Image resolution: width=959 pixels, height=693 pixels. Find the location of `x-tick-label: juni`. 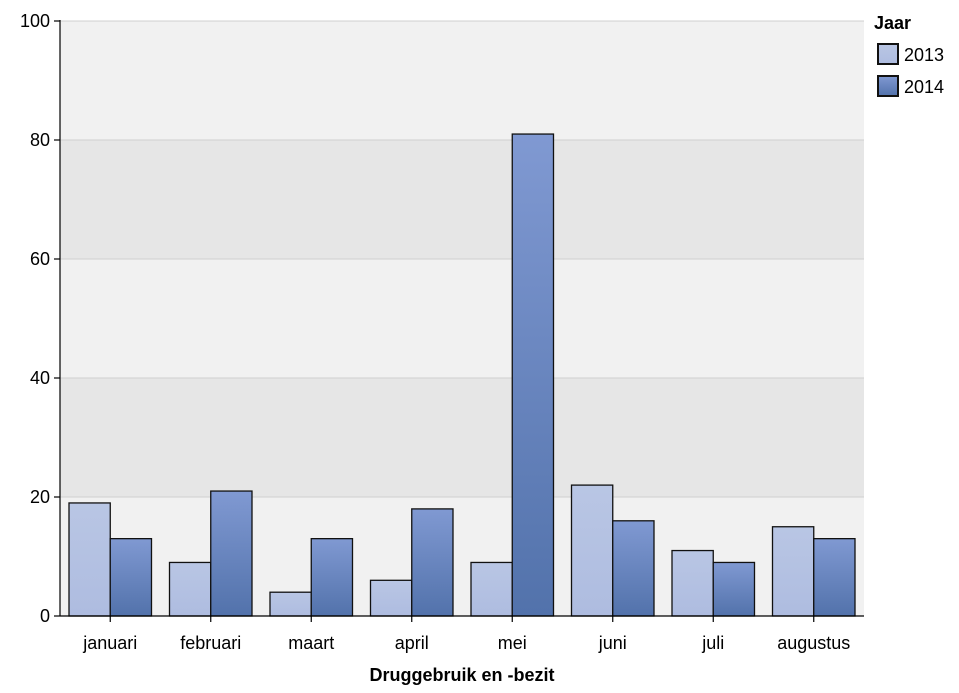

x-tick-label: juni is located at coordinates (612, 643).